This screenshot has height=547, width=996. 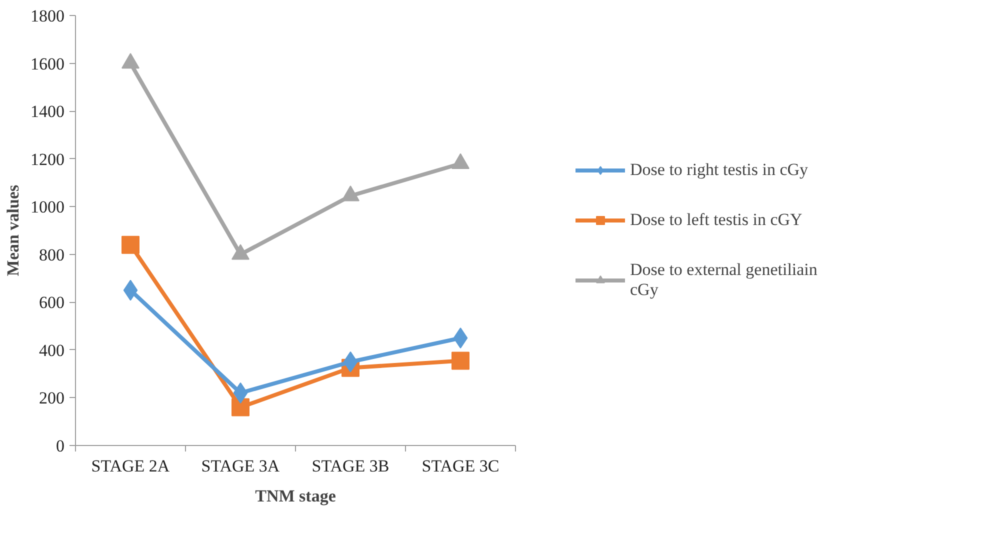 What do you see at coordinates (47, 64) in the screenshot?
I see `y-tick-label: 1600` at bounding box center [47, 64].